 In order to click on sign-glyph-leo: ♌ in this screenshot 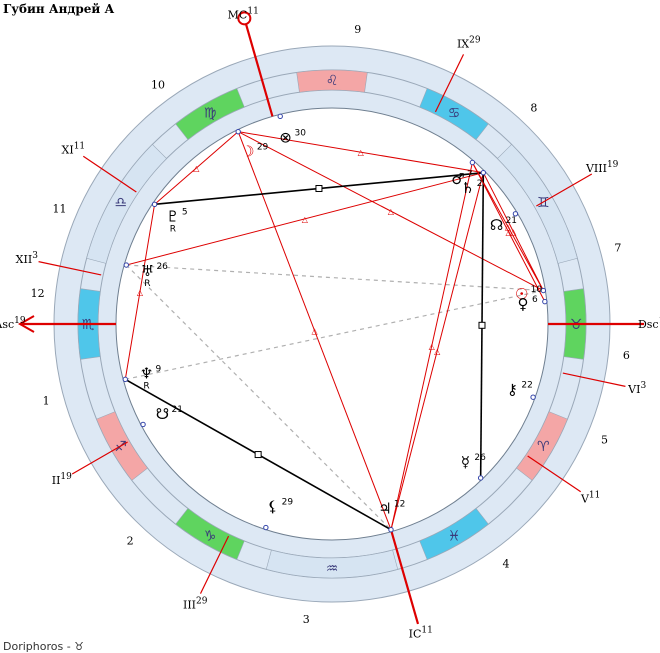, I will do `click(332, 81)`.